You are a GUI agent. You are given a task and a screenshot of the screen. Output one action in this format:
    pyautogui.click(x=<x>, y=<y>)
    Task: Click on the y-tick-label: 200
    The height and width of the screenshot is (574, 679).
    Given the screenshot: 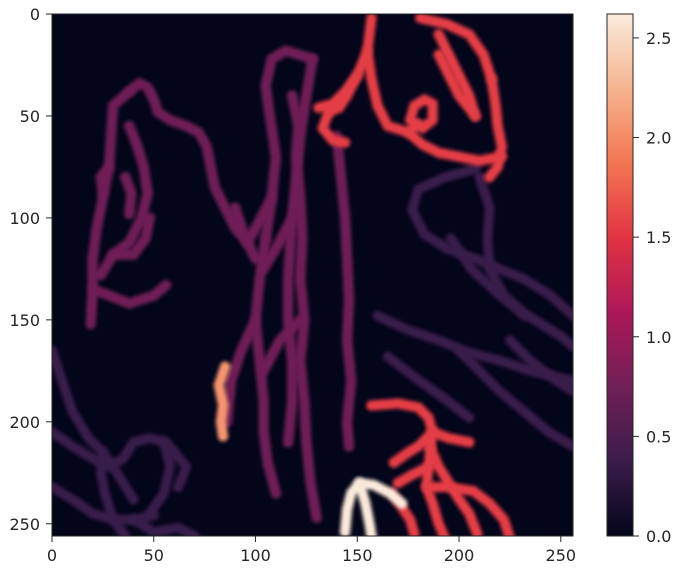 What is the action you would take?
    pyautogui.click(x=24, y=422)
    